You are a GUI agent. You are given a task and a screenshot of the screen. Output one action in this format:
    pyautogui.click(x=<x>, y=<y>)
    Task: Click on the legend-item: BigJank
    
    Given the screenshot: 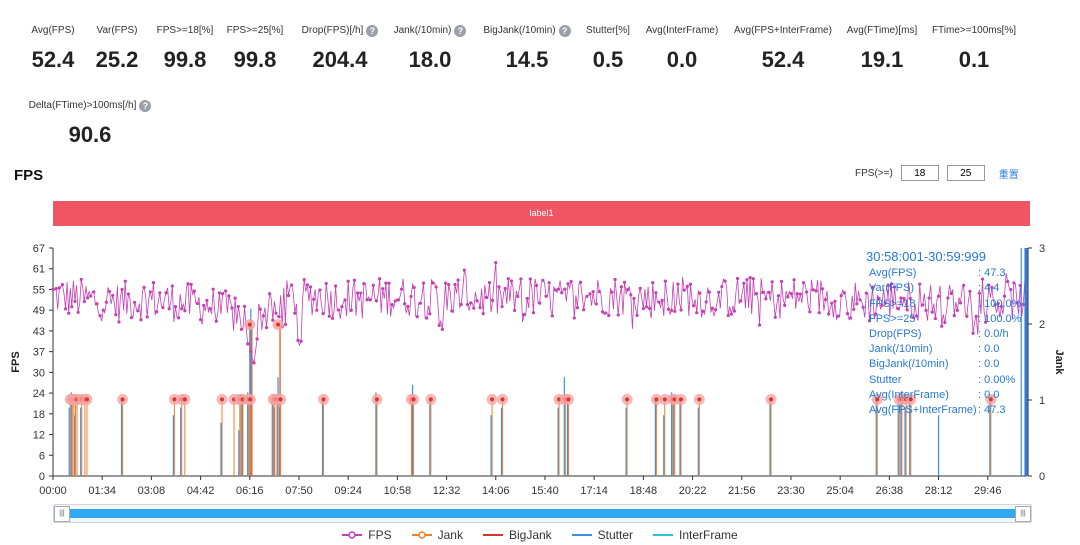 What is the action you would take?
    pyautogui.click(x=517, y=535)
    